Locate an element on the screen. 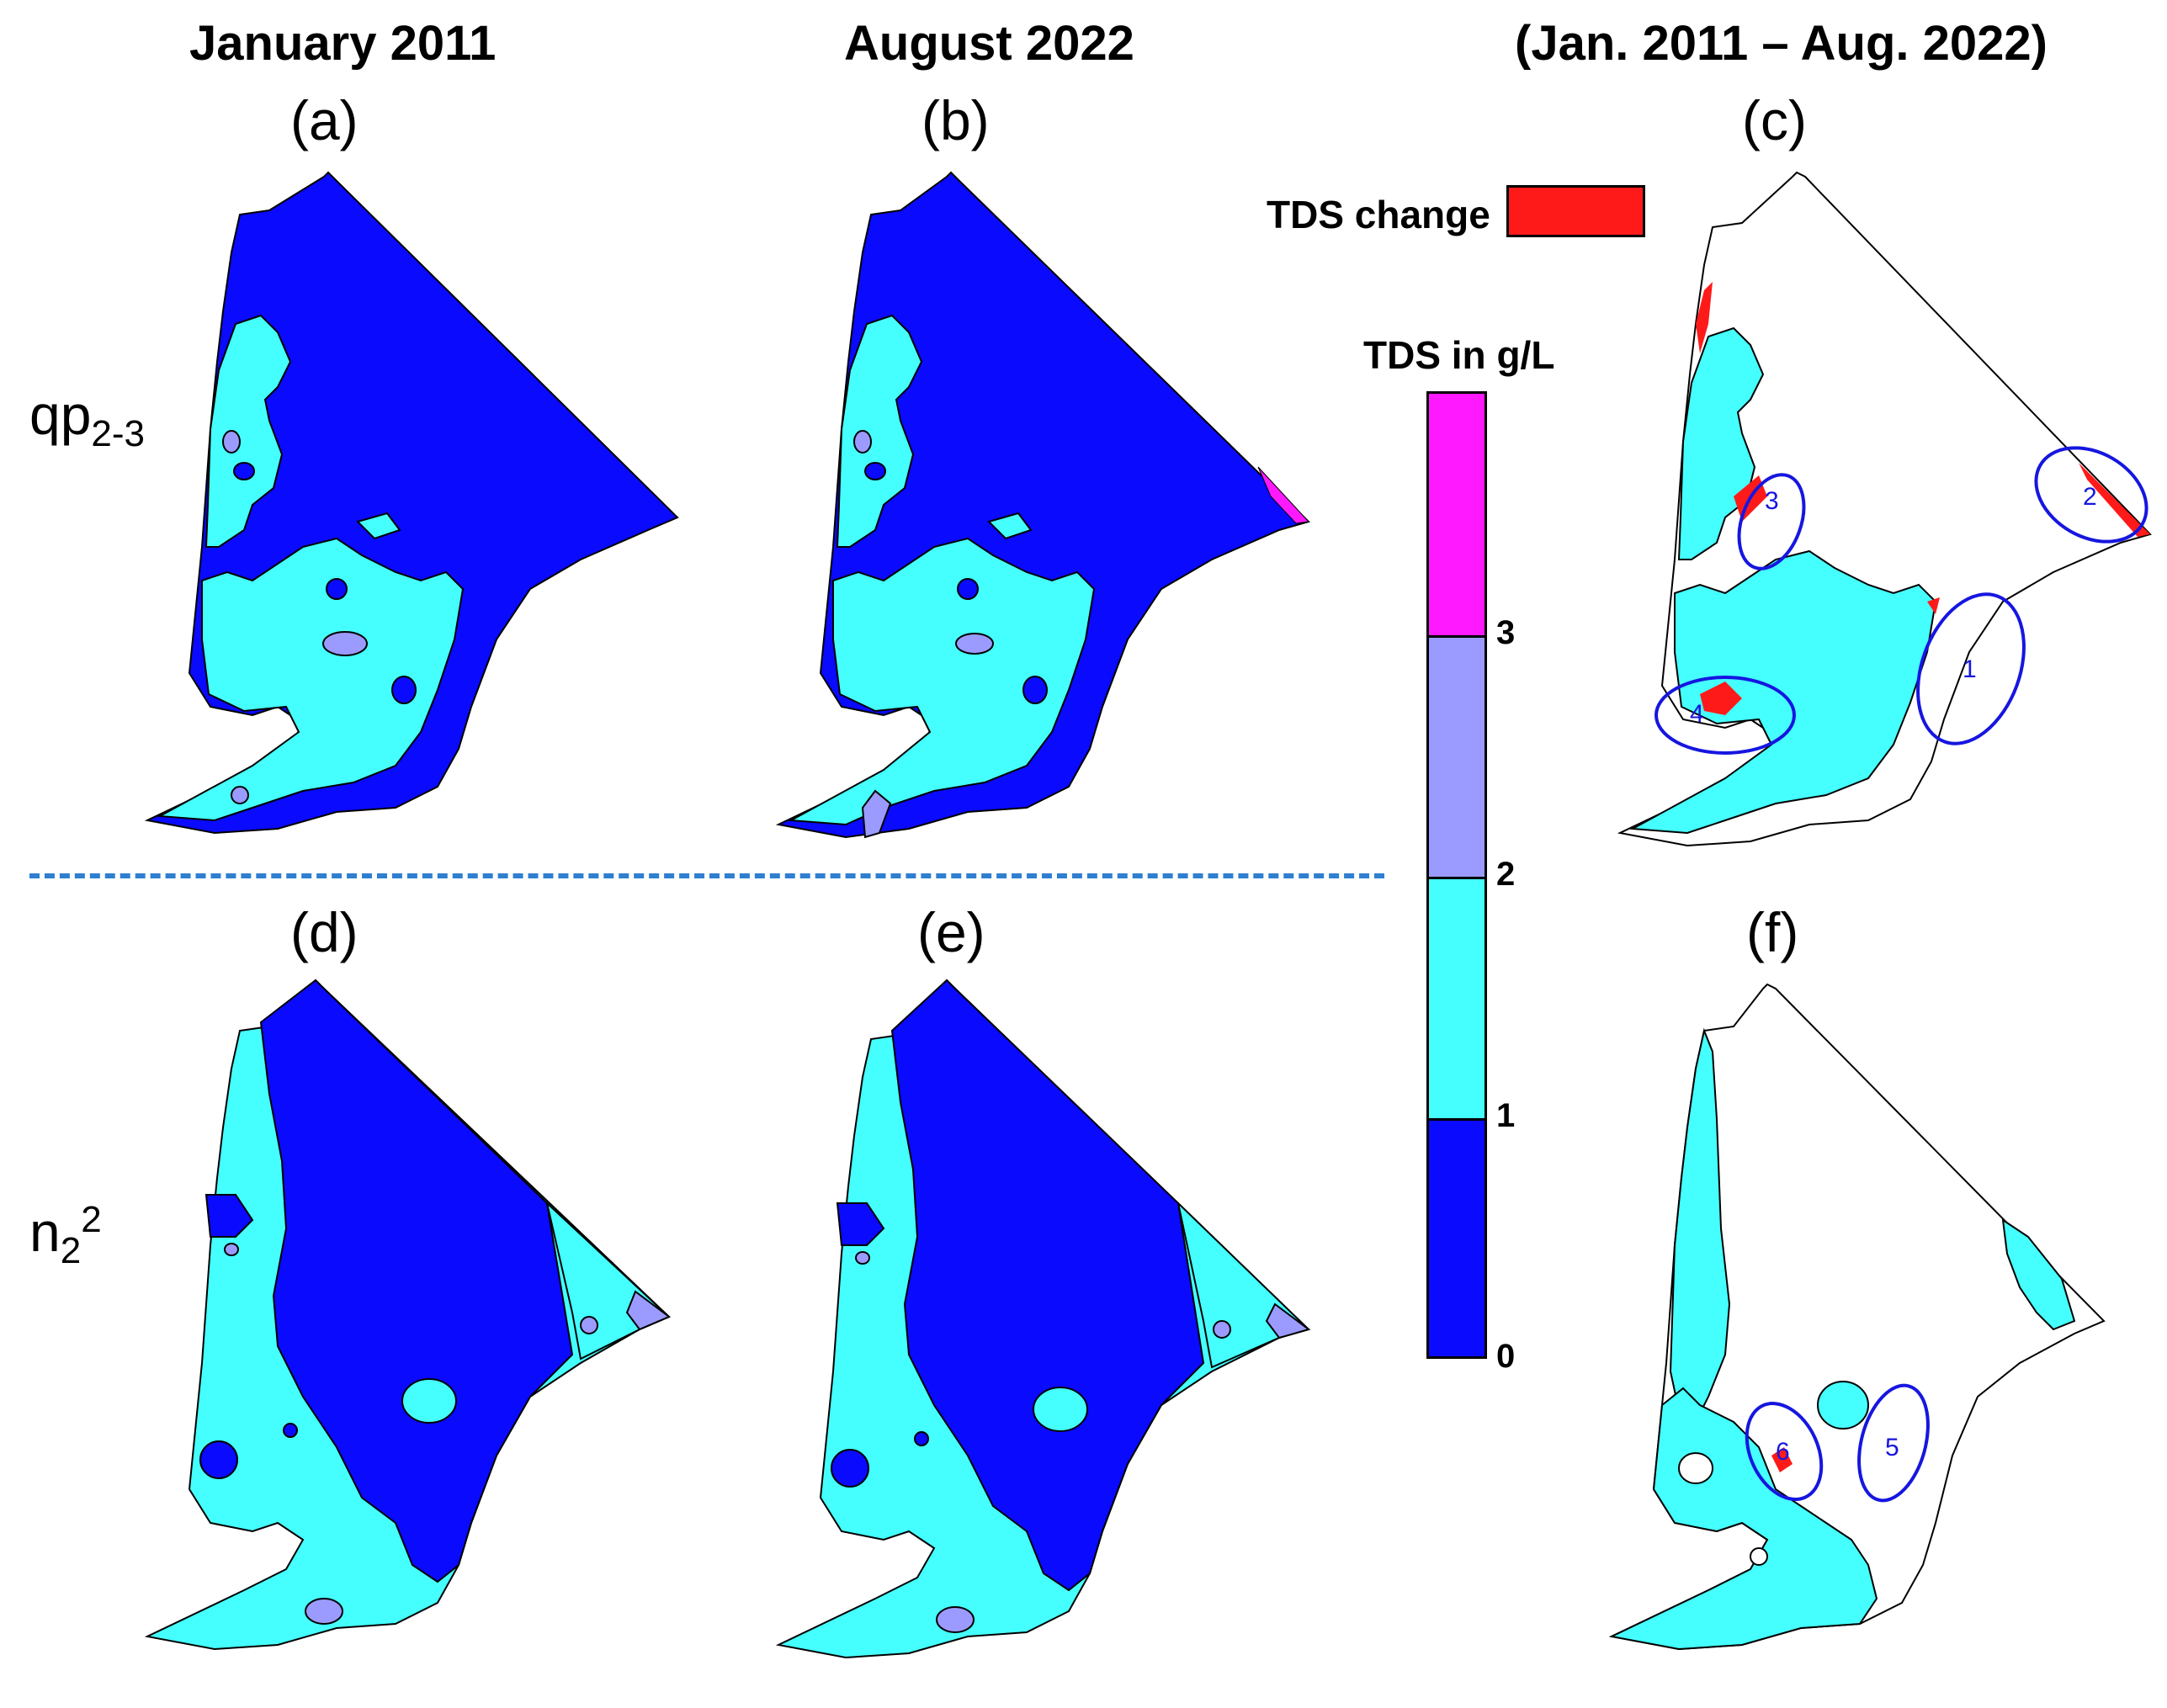  tds-change-swatch is located at coordinates (1575, 211).